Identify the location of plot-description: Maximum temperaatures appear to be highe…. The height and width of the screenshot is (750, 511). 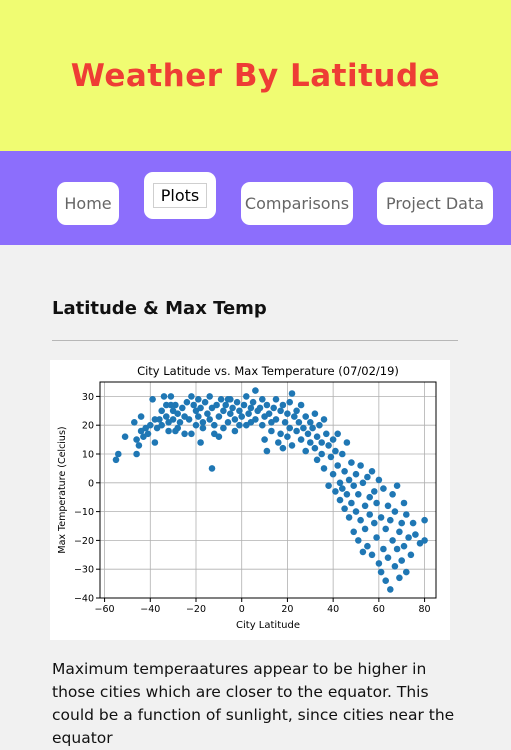
(253, 703).